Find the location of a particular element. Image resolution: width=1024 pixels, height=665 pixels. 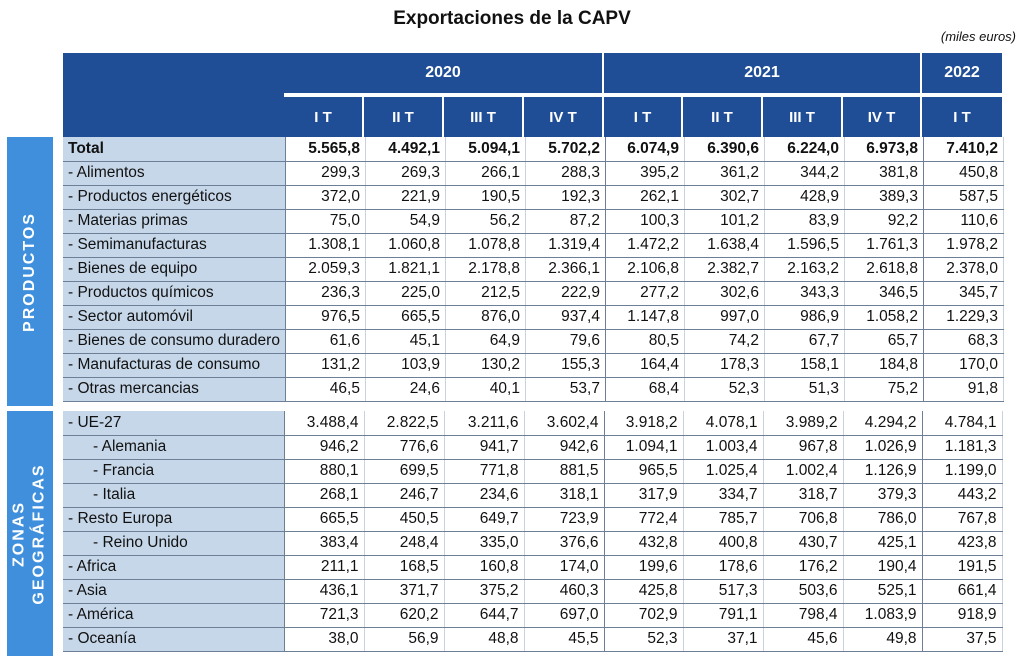

value-cell: 221,9 is located at coordinates (405, 197).